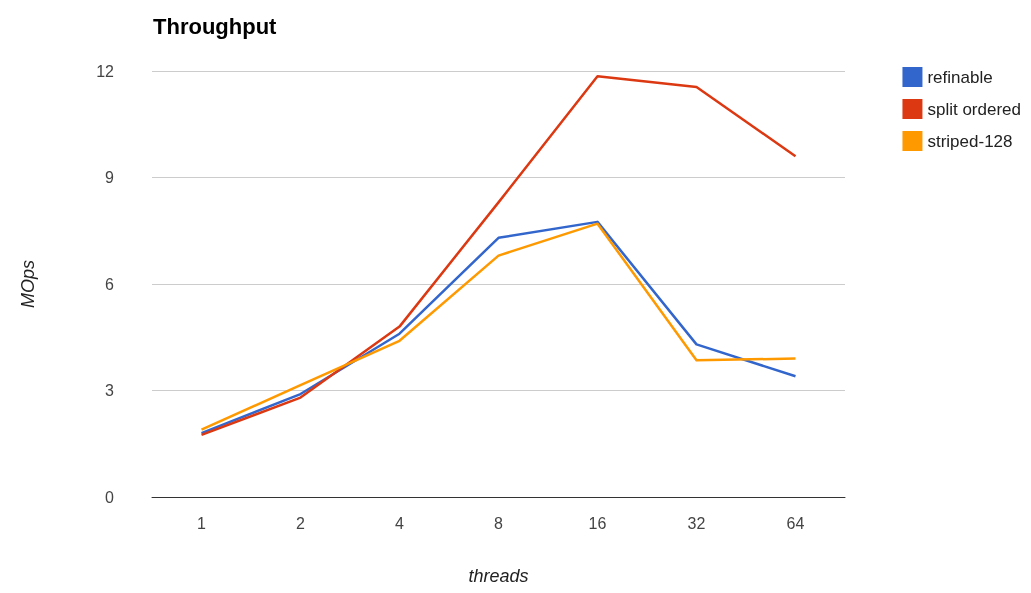 The height and width of the screenshot is (593, 1031). What do you see at coordinates (110, 390) in the screenshot?
I see `y-tick-label: 3` at bounding box center [110, 390].